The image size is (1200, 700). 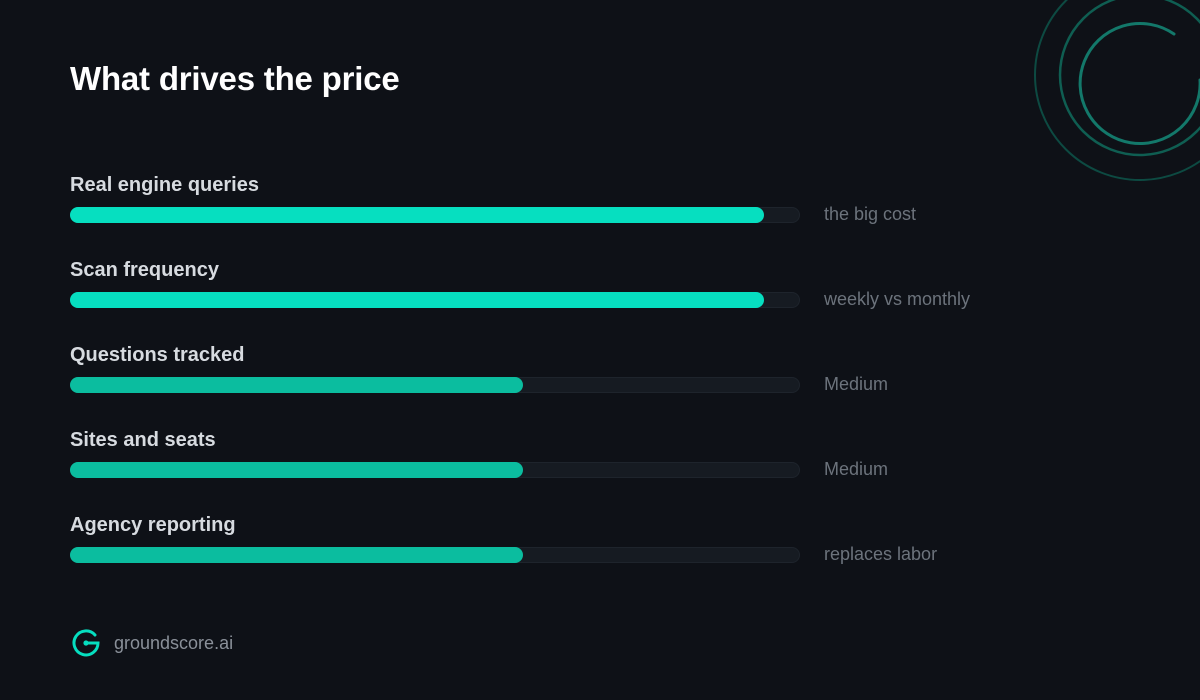 What do you see at coordinates (86, 643) in the screenshot?
I see `groundscore-logo-icon` at bounding box center [86, 643].